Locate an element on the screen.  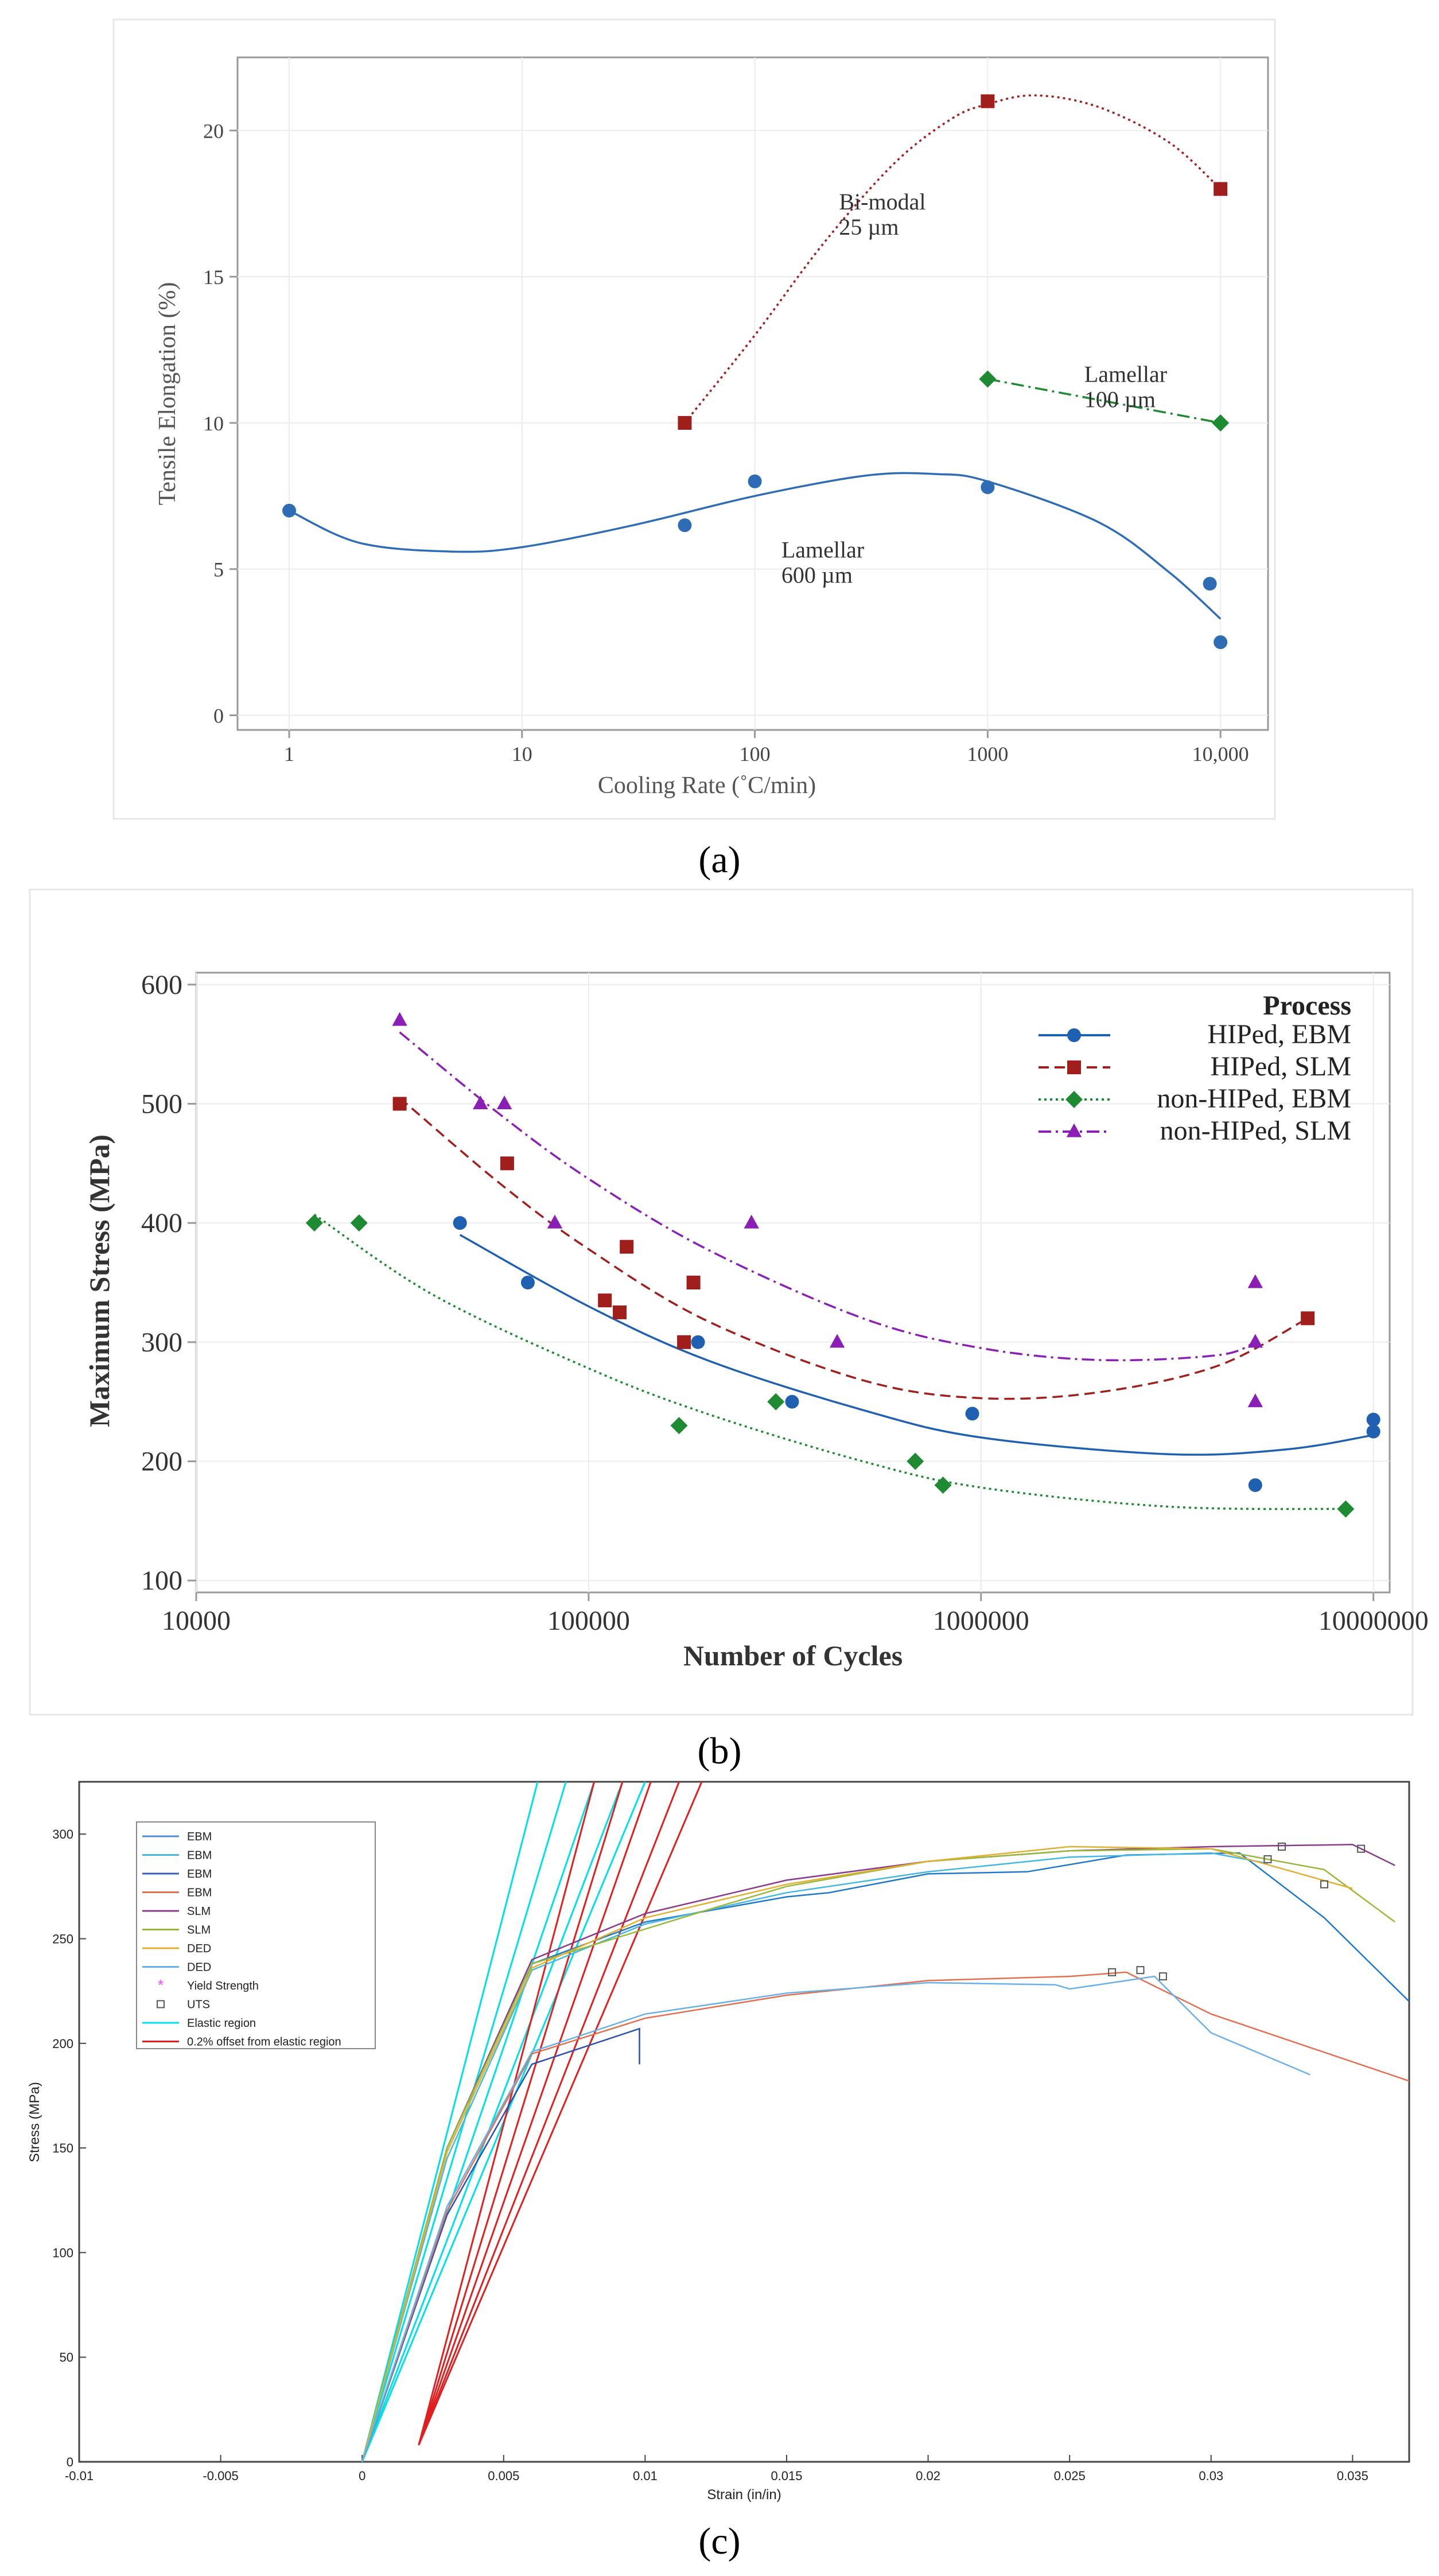
panel-a-annotation: 600 µm is located at coordinates (817, 575).